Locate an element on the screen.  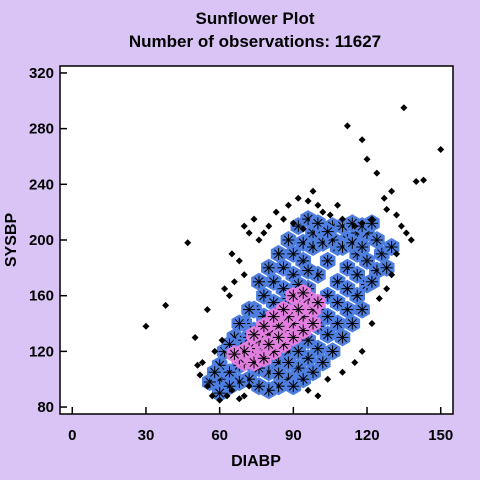
y-tick-label: 120 is located at coordinates (41, 351).